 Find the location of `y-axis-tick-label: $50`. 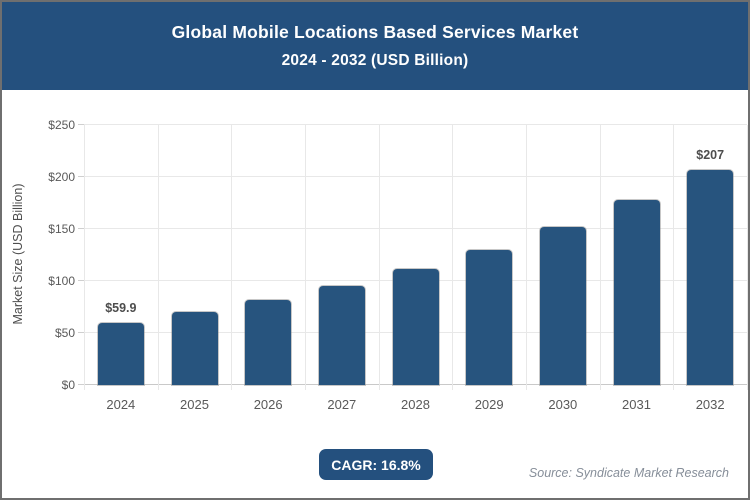

y-axis-tick-label: $50 is located at coordinates (64, 333).